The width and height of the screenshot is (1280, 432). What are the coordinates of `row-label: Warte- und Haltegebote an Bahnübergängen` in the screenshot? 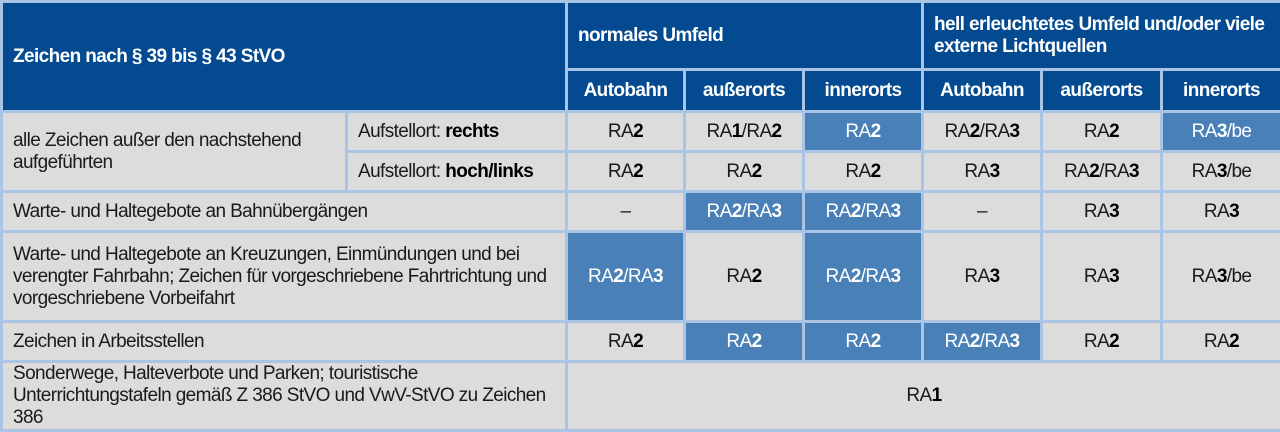 It's located at (284, 212).